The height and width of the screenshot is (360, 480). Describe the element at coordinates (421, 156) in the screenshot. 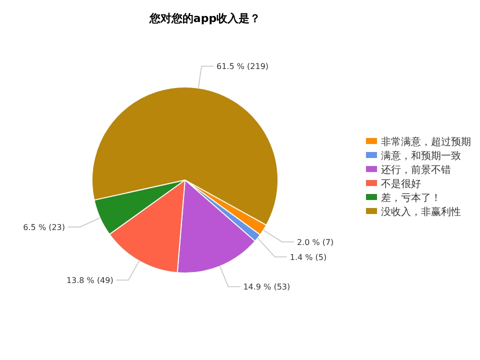

I see `legend-label: 满意，和预期一致` at that location.